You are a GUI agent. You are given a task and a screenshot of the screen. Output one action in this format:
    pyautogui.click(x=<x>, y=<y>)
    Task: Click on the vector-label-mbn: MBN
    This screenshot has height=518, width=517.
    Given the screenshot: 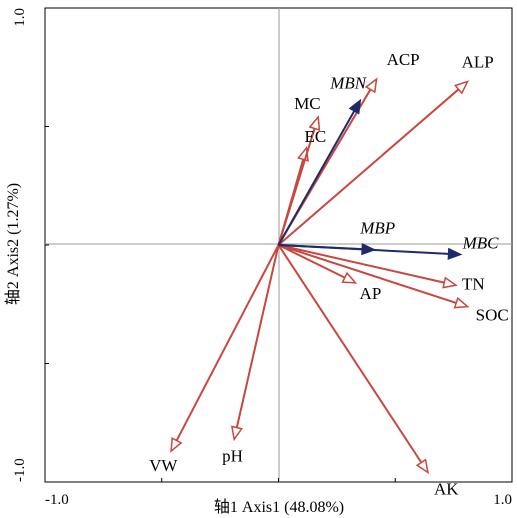 What is the action you would take?
    pyautogui.click(x=348, y=82)
    